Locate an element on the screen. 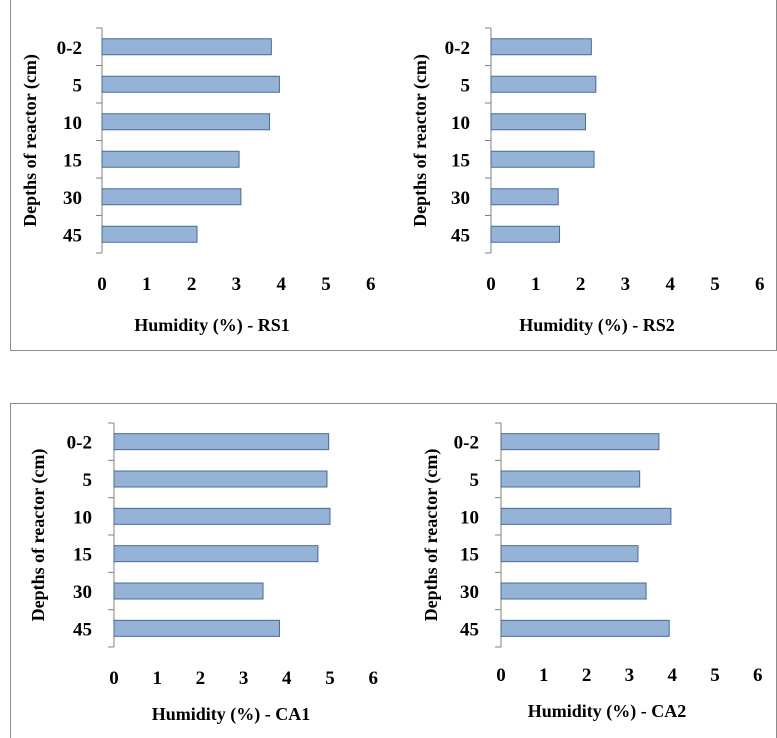 The width and height of the screenshot is (777, 738). x-axis-title: Humidity (%) - RS1 is located at coordinates (212, 325).